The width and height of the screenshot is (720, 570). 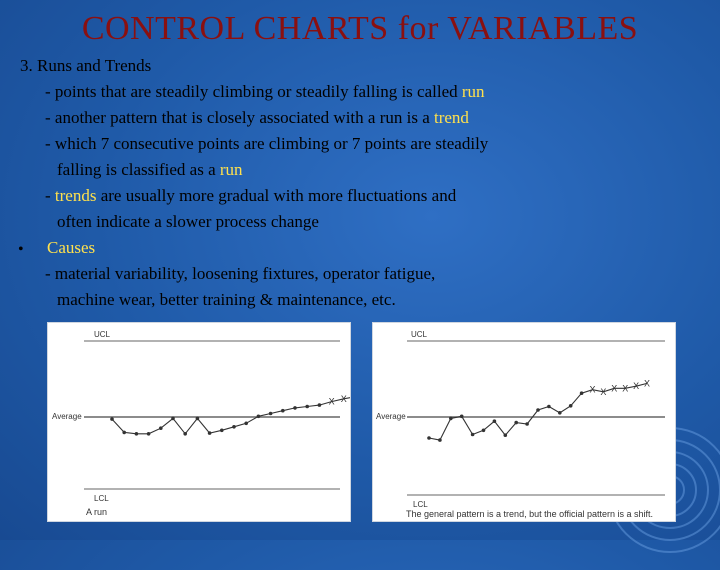 I want to click on series-line, so click(x=234, y=415).